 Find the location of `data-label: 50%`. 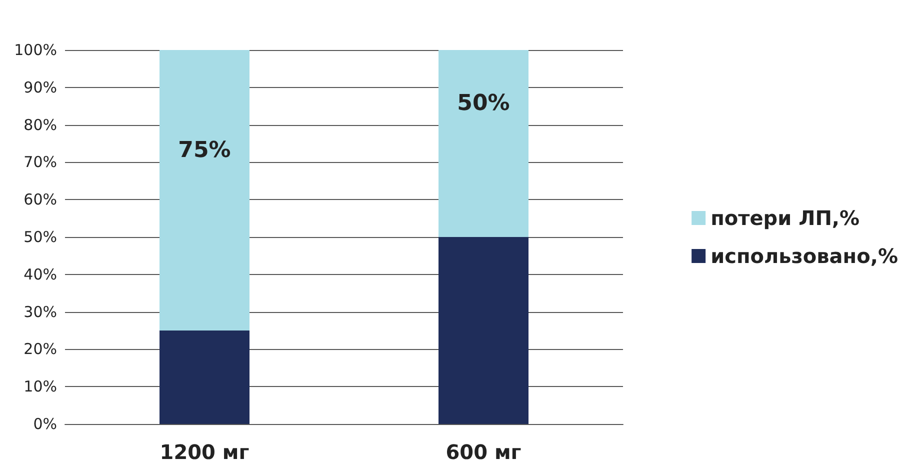

data-label: 50% is located at coordinates (483, 103).